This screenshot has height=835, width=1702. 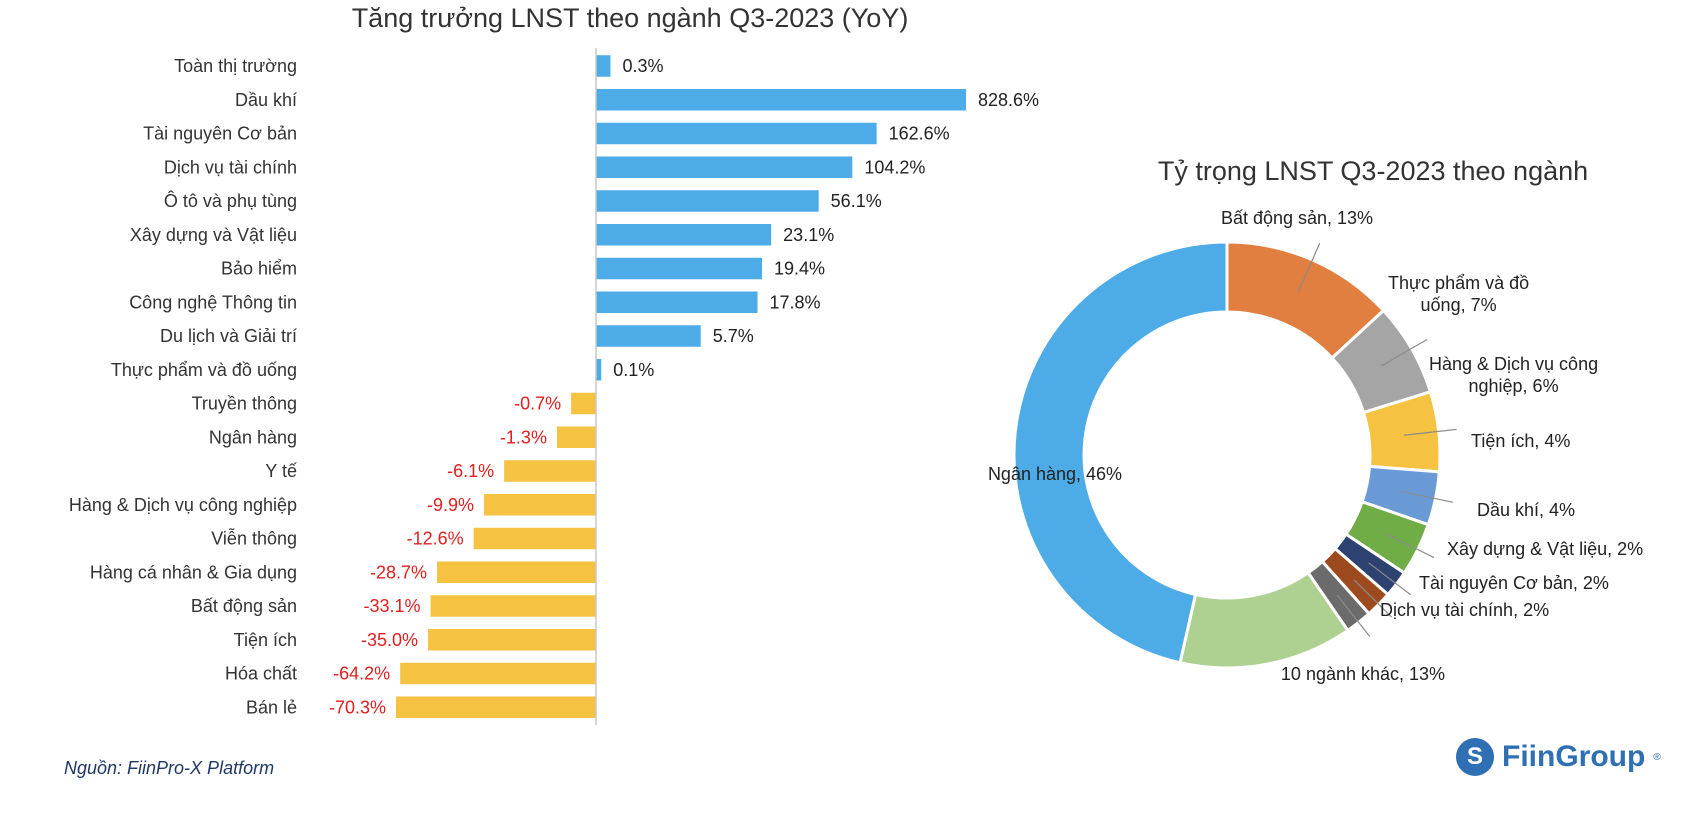 What do you see at coordinates (261, 674) in the screenshot?
I see `category-label: Hóa chất` at bounding box center [261, 674].